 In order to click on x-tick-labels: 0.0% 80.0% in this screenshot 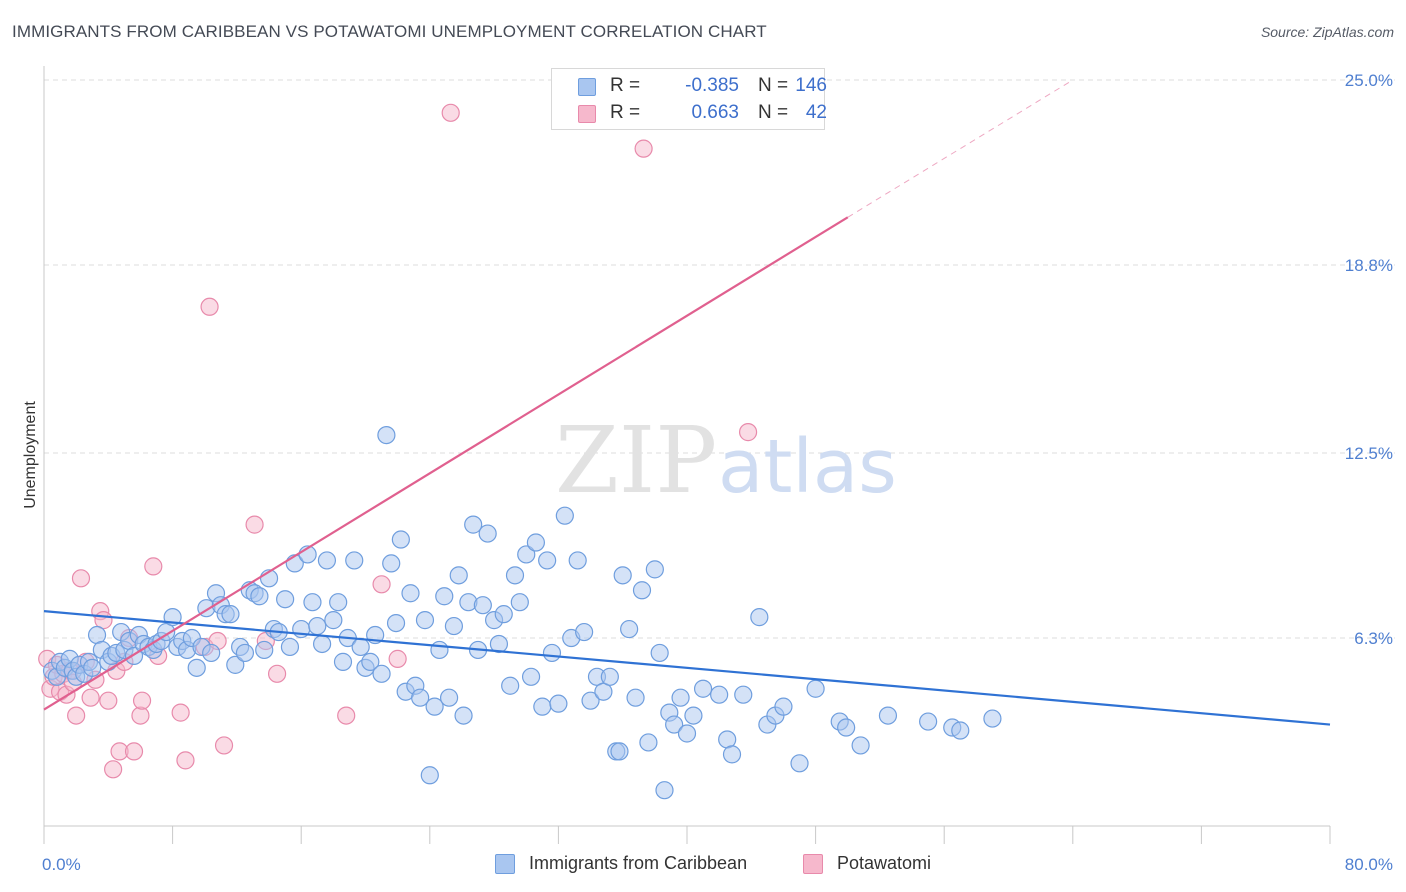, I will do `click(717, 864)`.